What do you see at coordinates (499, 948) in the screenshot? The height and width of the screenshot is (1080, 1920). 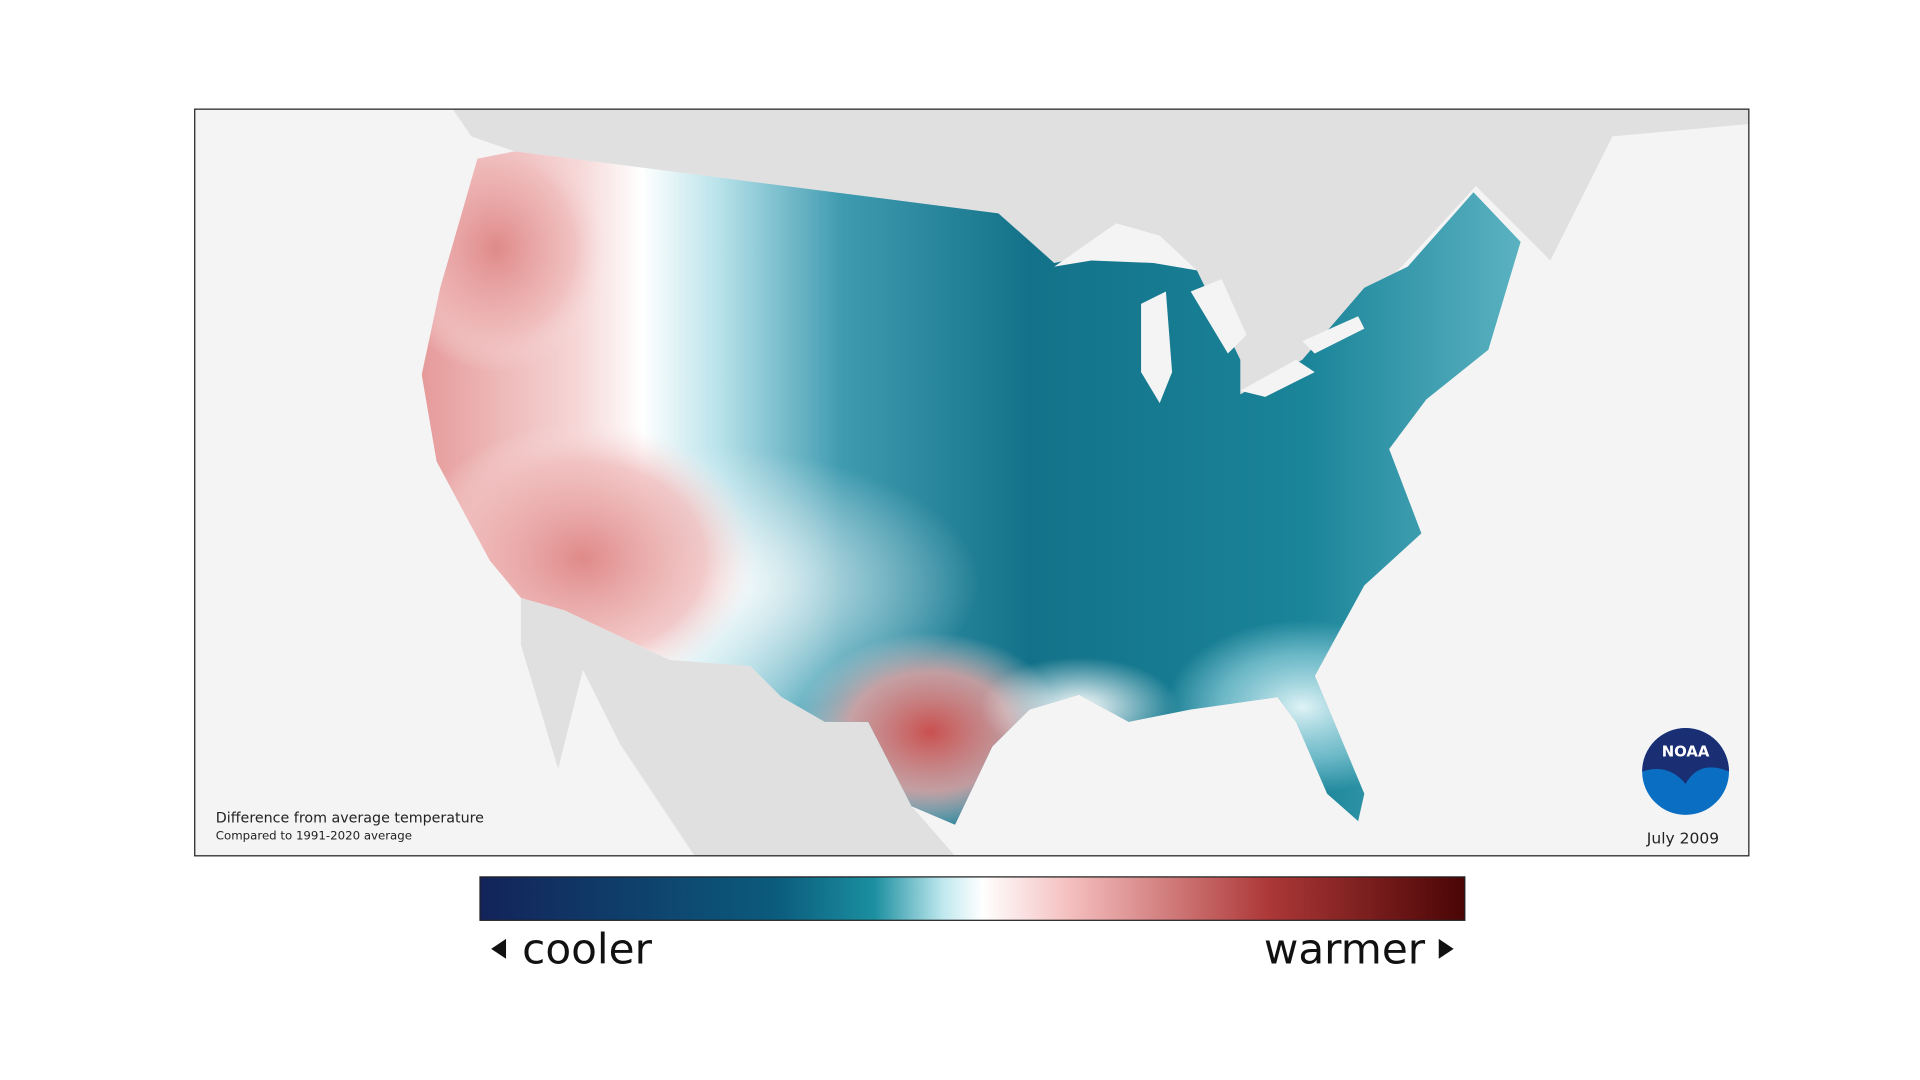 I see `cooler-arrow` at bounding box center [499, 948].